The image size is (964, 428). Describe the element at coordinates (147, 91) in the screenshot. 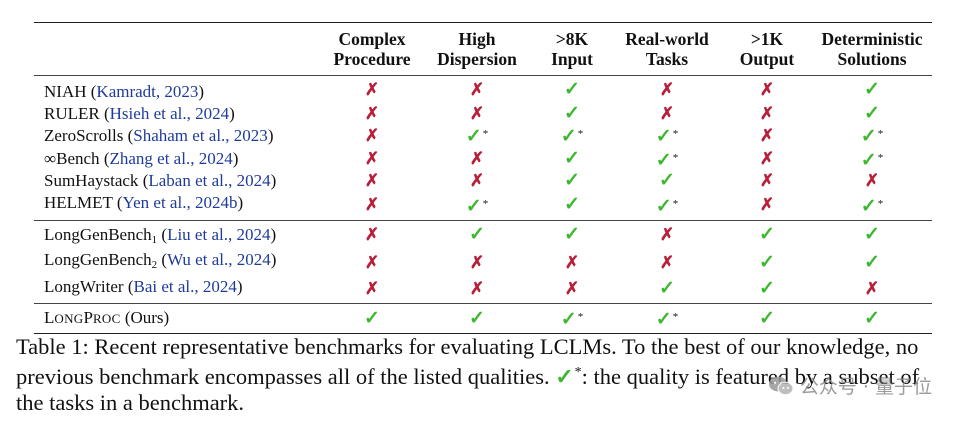

I see `citation-link: Kamradt, 2023` at that location.